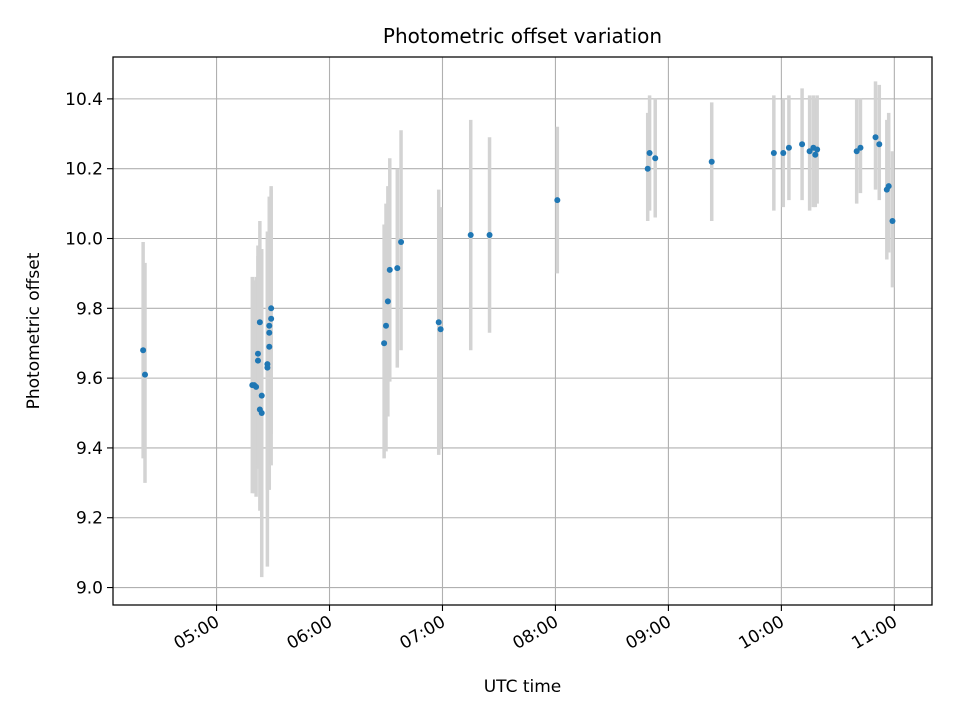 Image resolution: width=960 pixels, height=720 pixels. I want to click on y-tick-label: 10.0, so click(84, 240).